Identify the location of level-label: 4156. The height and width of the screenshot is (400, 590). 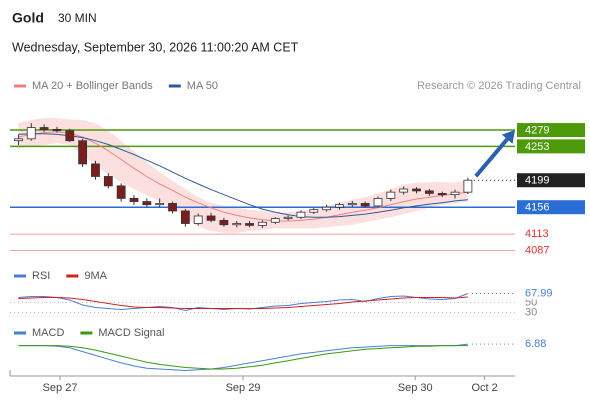
(537, 208).